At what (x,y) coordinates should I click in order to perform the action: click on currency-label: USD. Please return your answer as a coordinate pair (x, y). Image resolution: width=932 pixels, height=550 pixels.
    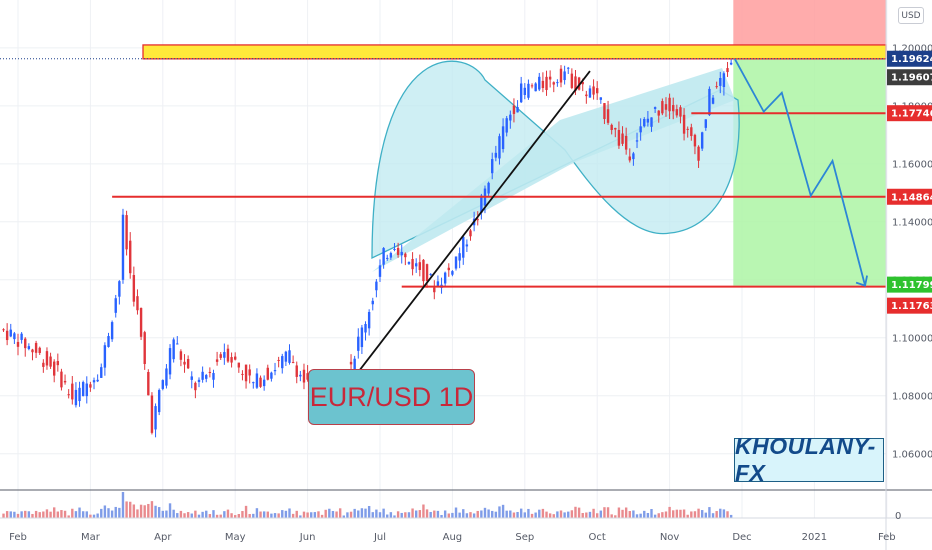
    Looking at the image, I should click on (911, 15).